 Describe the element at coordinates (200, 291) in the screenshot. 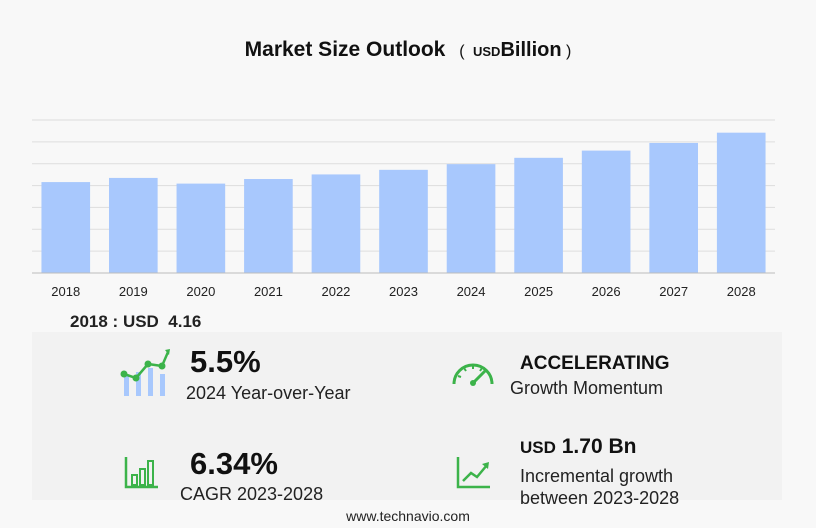

I see `x-tick-label: 2020` at that location.